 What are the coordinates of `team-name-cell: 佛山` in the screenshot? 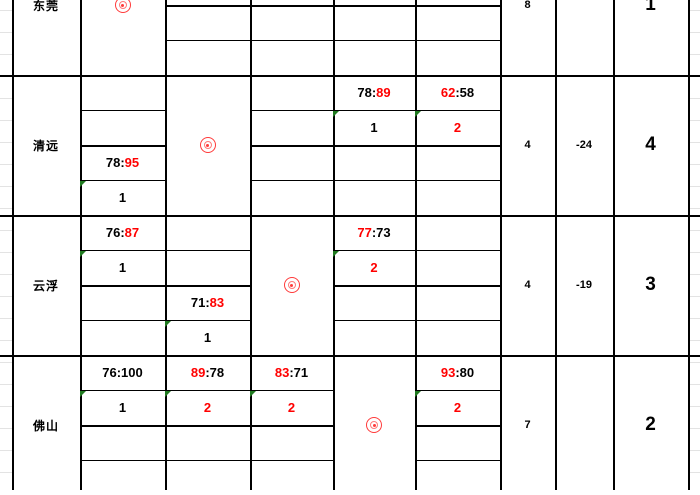 It's located at (46, 425).